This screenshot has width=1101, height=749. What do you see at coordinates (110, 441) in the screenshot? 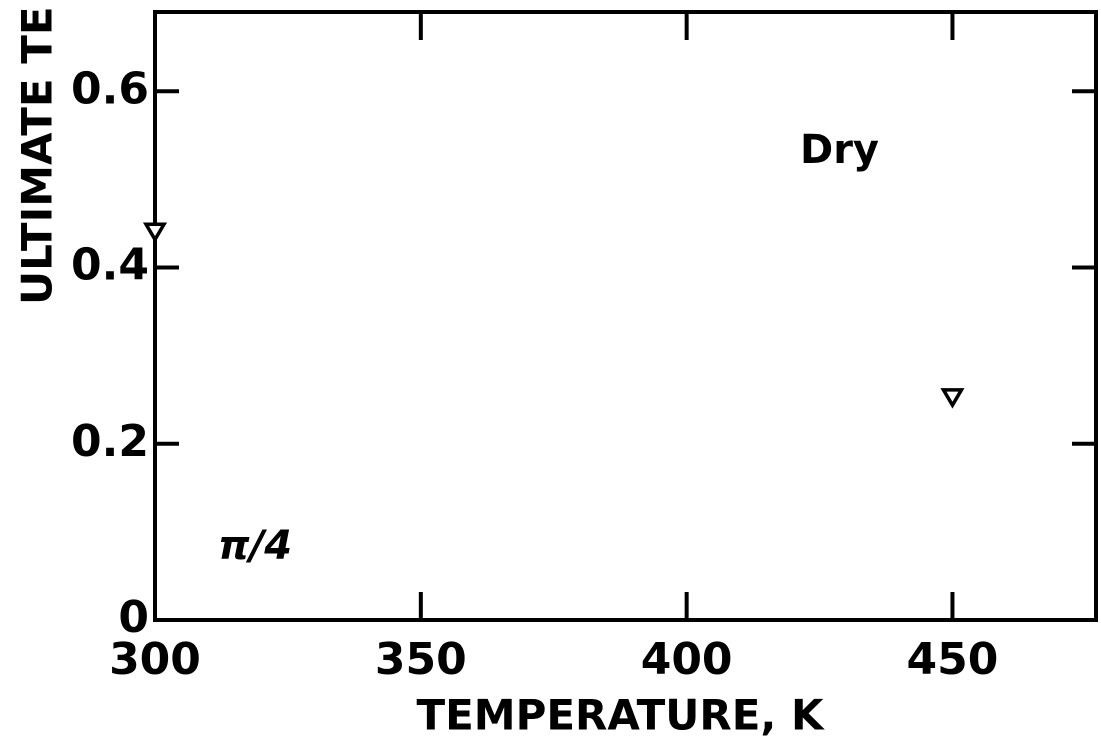
I see `y-tick-label: 0.2` at bounding box center [110, 441].